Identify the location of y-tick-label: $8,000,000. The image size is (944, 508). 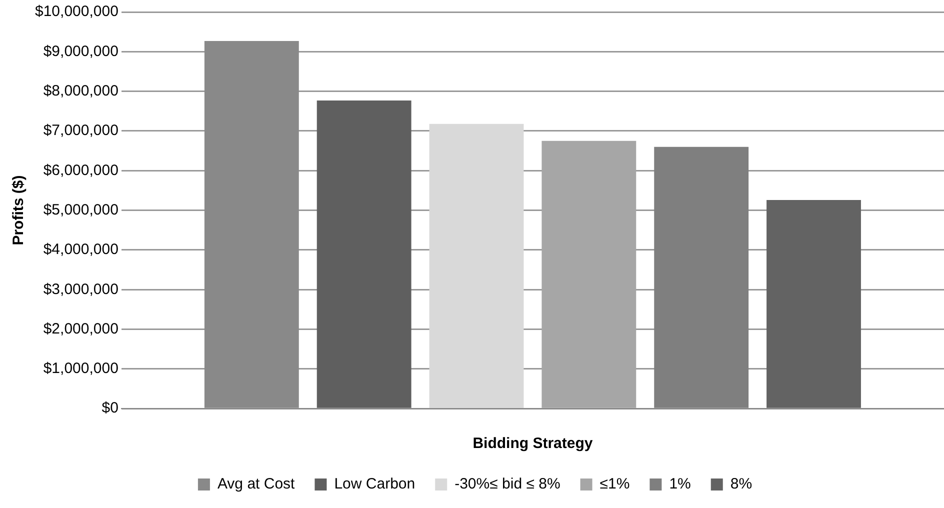
(80, 91).